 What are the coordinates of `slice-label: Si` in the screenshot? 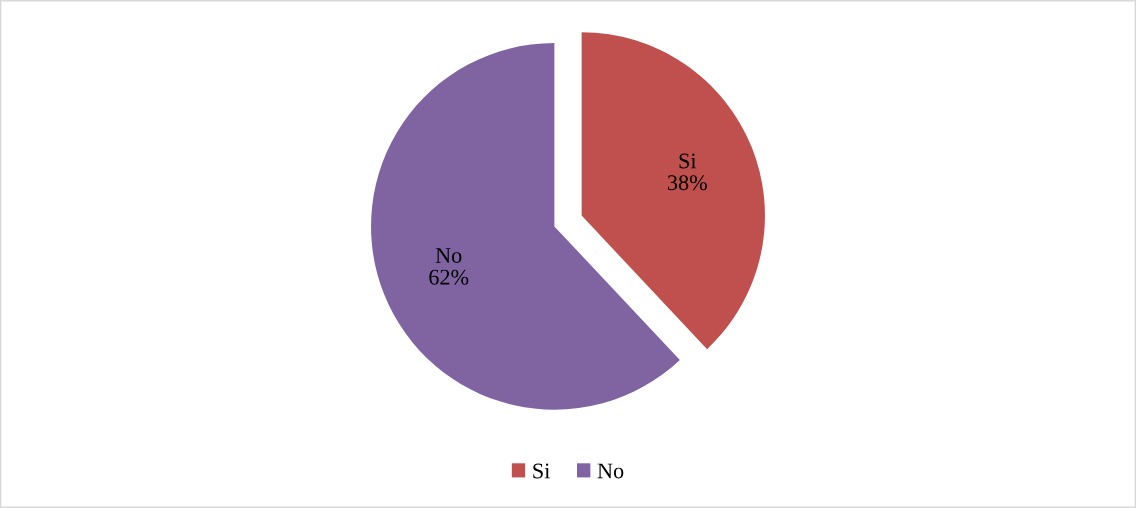 It's located at (688, 161).